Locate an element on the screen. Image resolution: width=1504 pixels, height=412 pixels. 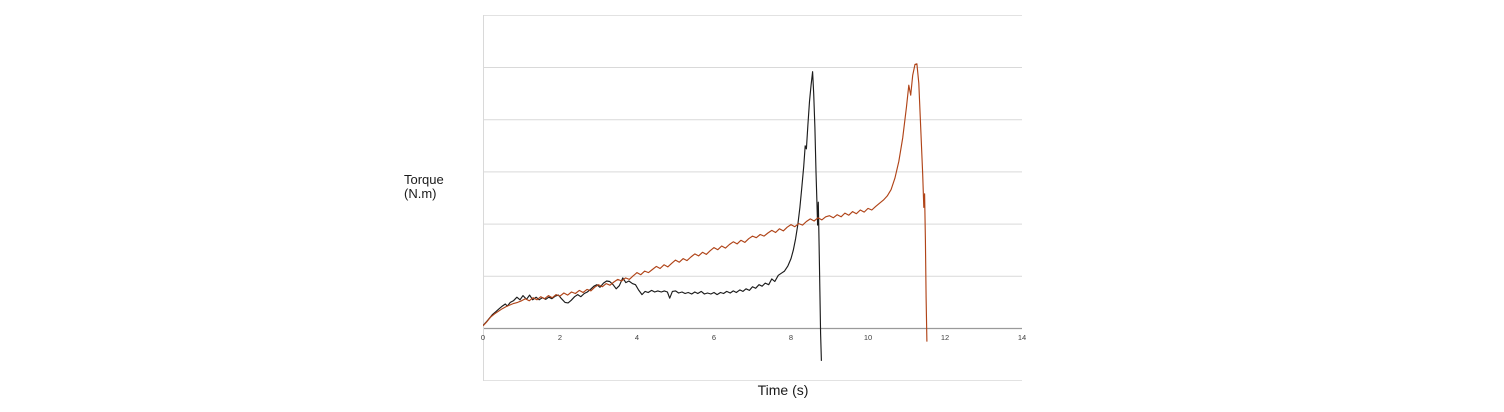
y-axis-title: Torque (N.m) is located at coordinates (424, 186).